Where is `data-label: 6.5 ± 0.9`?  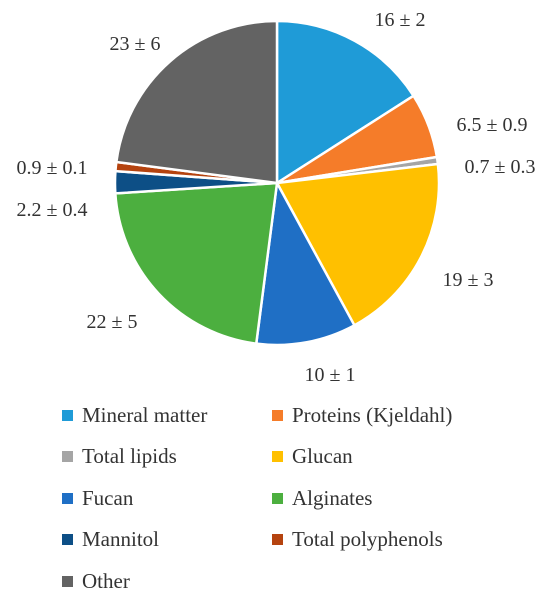 data-label: 6.5 ± 0.9 is located at coordinates (492, 125).